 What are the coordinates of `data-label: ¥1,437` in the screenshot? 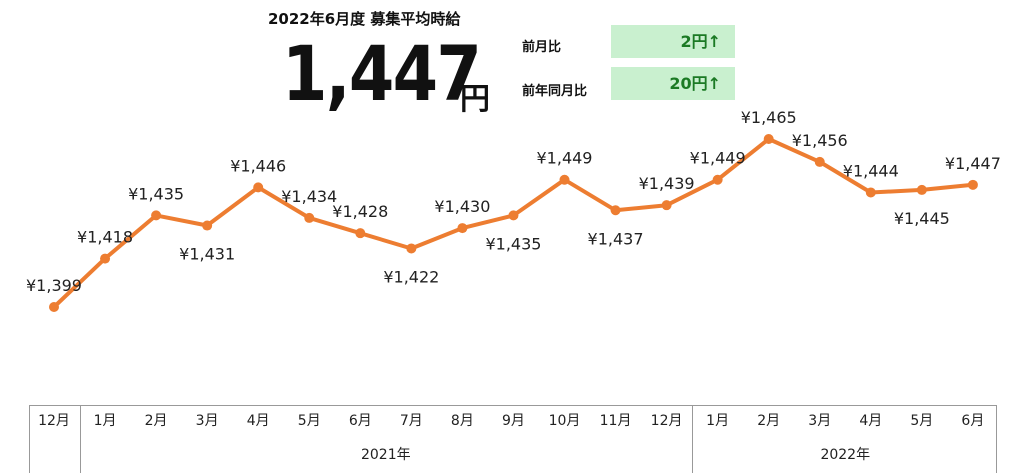 It's located at (616, 238).